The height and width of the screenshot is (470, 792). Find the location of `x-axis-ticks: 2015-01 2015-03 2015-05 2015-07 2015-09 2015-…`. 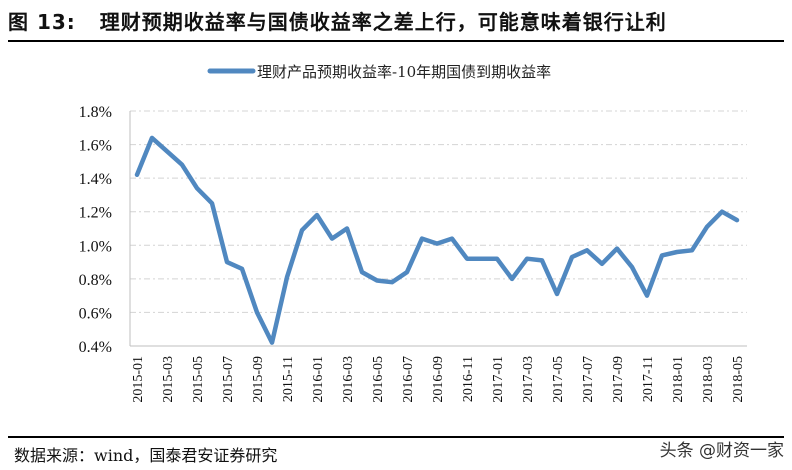

x-axis-ticks: 2015-01 2015-03 2015-05 2015-07 2015-09 2015-… is located at coordinates (438, 379).